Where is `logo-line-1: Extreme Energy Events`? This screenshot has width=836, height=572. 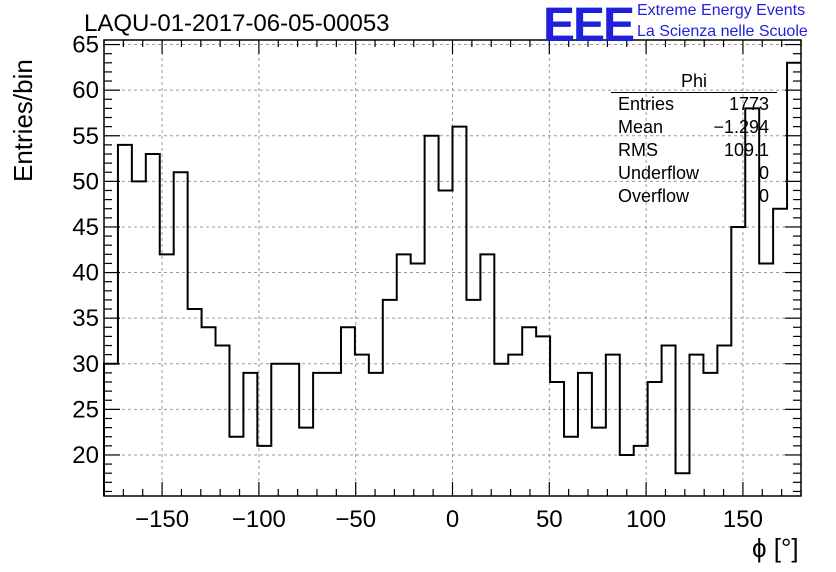 logo-line-1: Extreme Energy Events is located at coordinates (721, 10).